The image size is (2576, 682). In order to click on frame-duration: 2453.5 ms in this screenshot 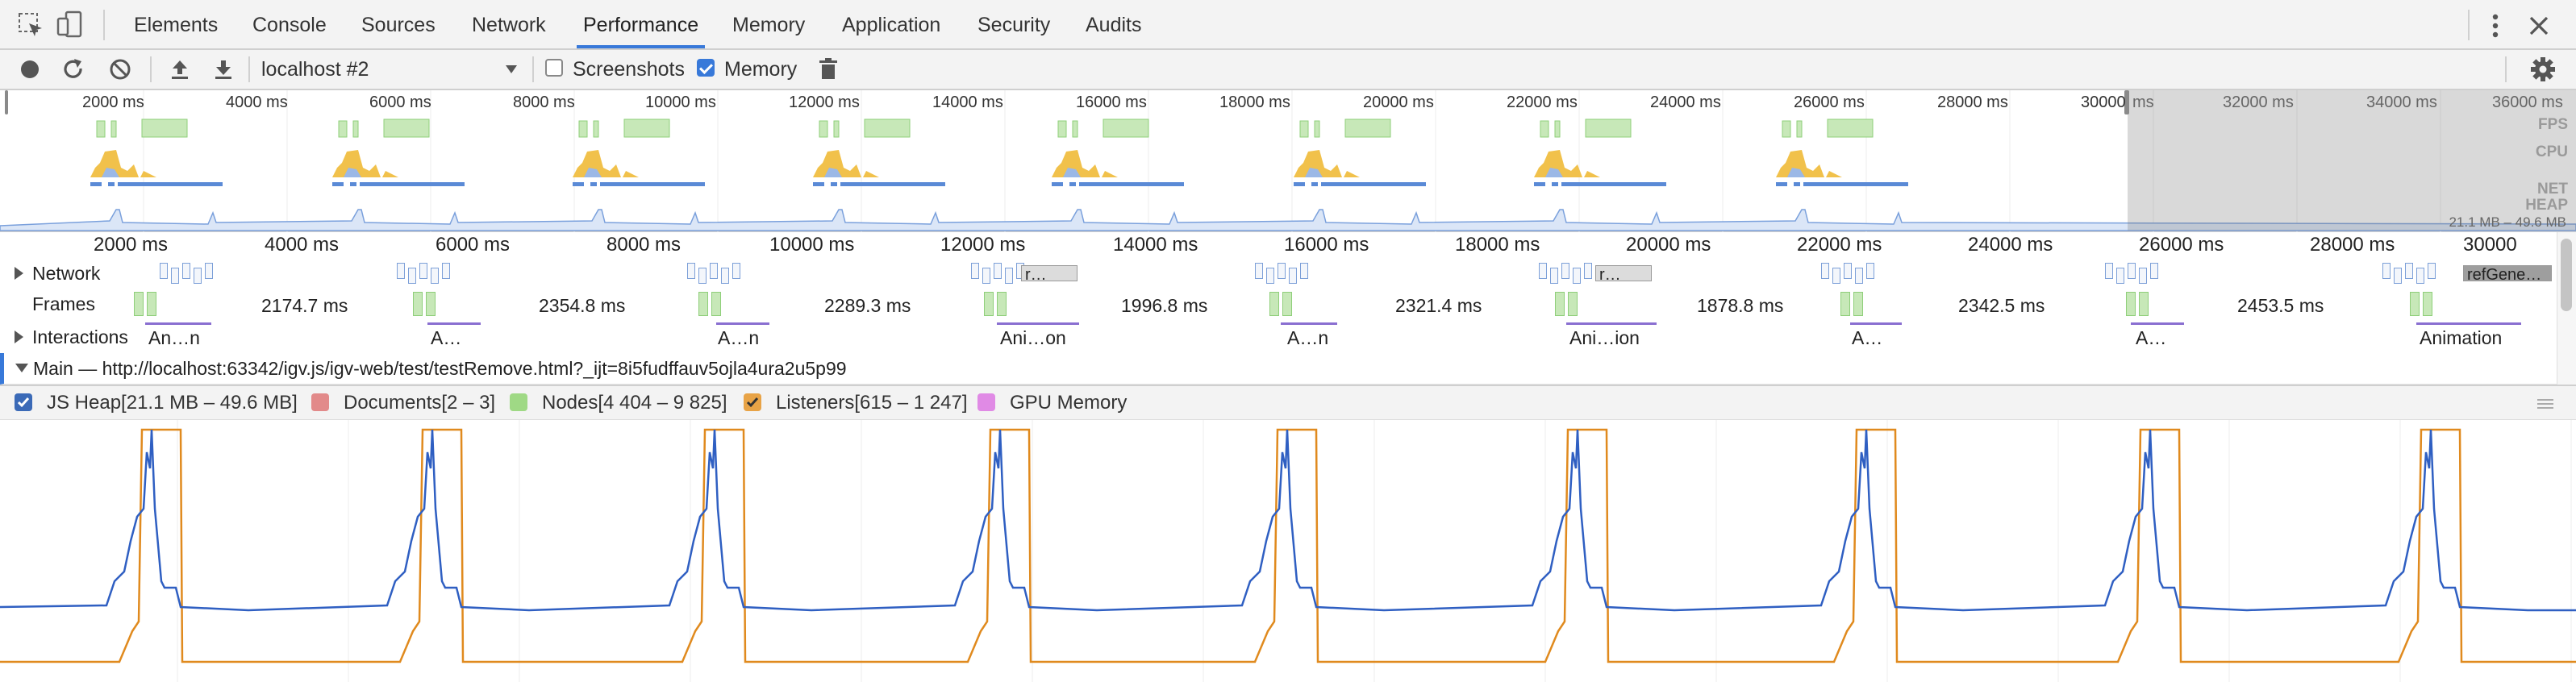, I will do `click(2280, 305)`.